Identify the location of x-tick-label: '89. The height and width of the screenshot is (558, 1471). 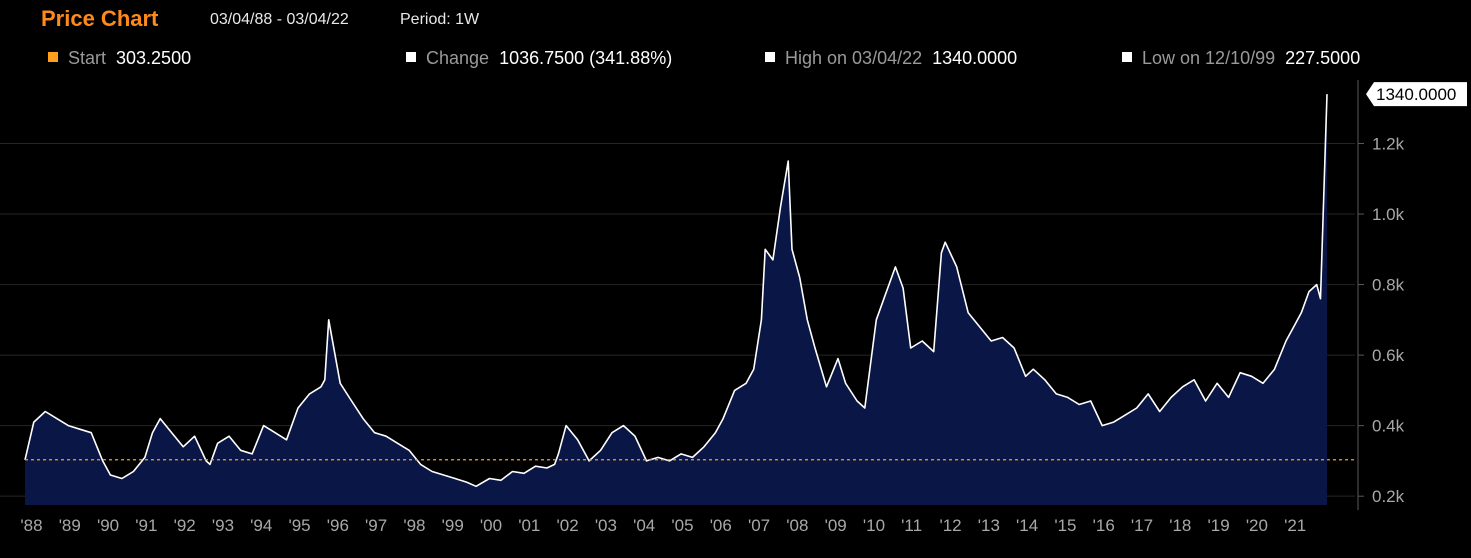
(70, 525).